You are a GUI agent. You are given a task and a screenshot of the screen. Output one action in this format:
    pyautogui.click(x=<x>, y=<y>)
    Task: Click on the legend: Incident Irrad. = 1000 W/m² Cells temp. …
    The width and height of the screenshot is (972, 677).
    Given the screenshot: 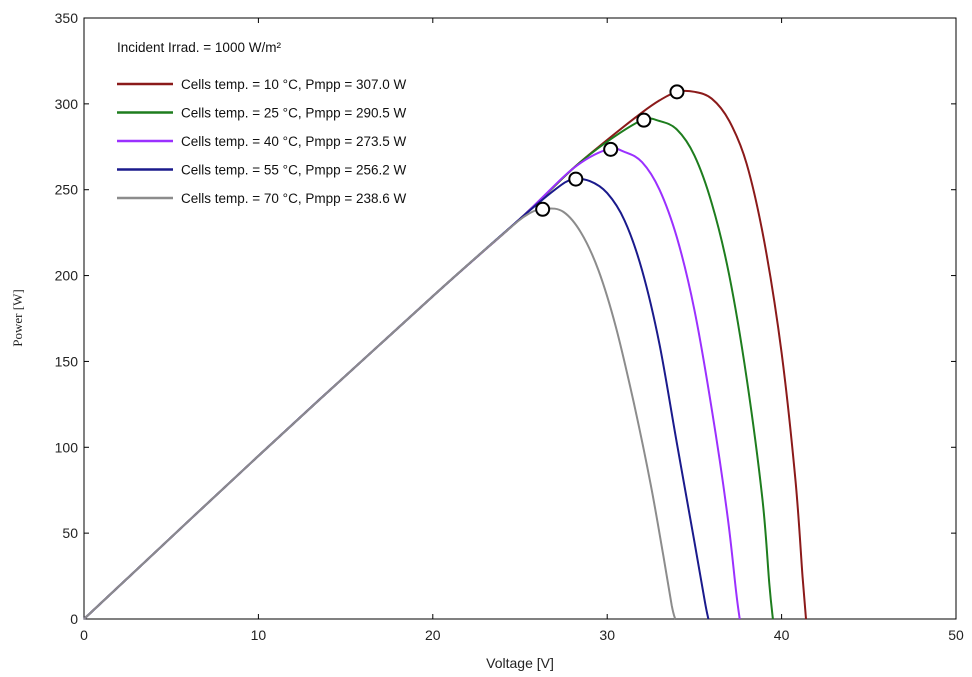 What is the action you would take?
    pyautogui.click(x=262, y=123)
    